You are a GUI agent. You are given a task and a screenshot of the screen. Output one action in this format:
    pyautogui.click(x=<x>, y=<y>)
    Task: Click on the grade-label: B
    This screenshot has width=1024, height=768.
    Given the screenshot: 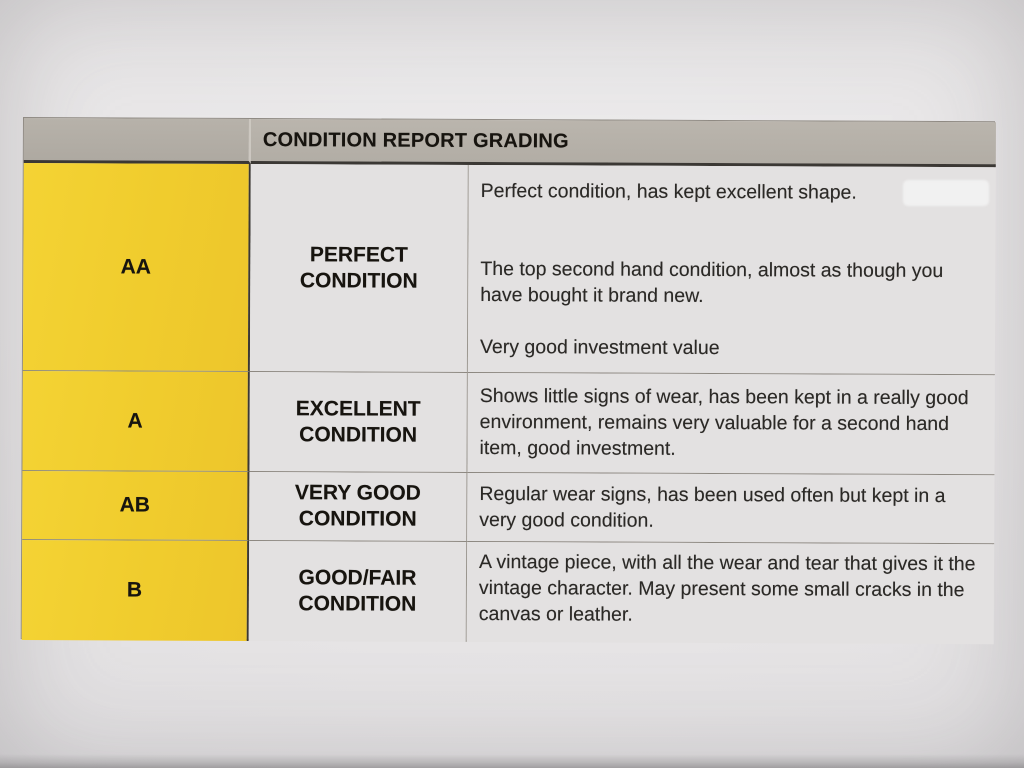 What is the action you would take?
    pyautogui.click(x=134, y=590)
    